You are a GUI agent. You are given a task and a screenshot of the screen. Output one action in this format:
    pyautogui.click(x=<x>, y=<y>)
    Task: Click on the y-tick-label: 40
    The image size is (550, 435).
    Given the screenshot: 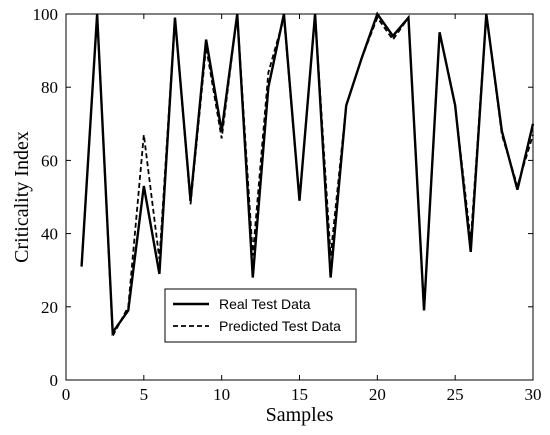 What is the action you would take?
    pyautogui.click(x=49, y=234)
    